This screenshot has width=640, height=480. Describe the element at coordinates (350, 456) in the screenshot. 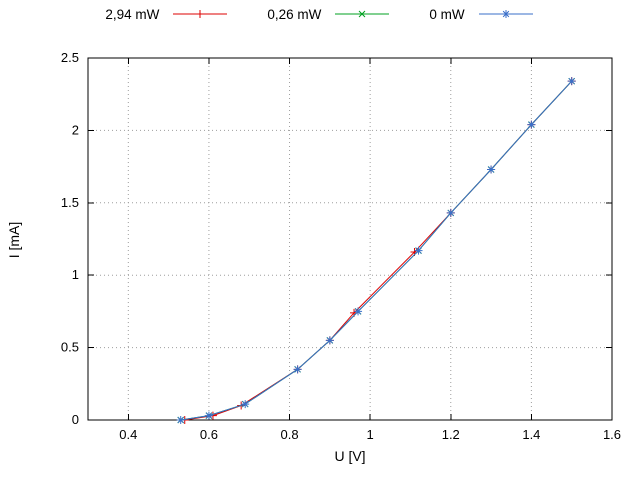

I see `x-axis-label: U [V]` at that location.